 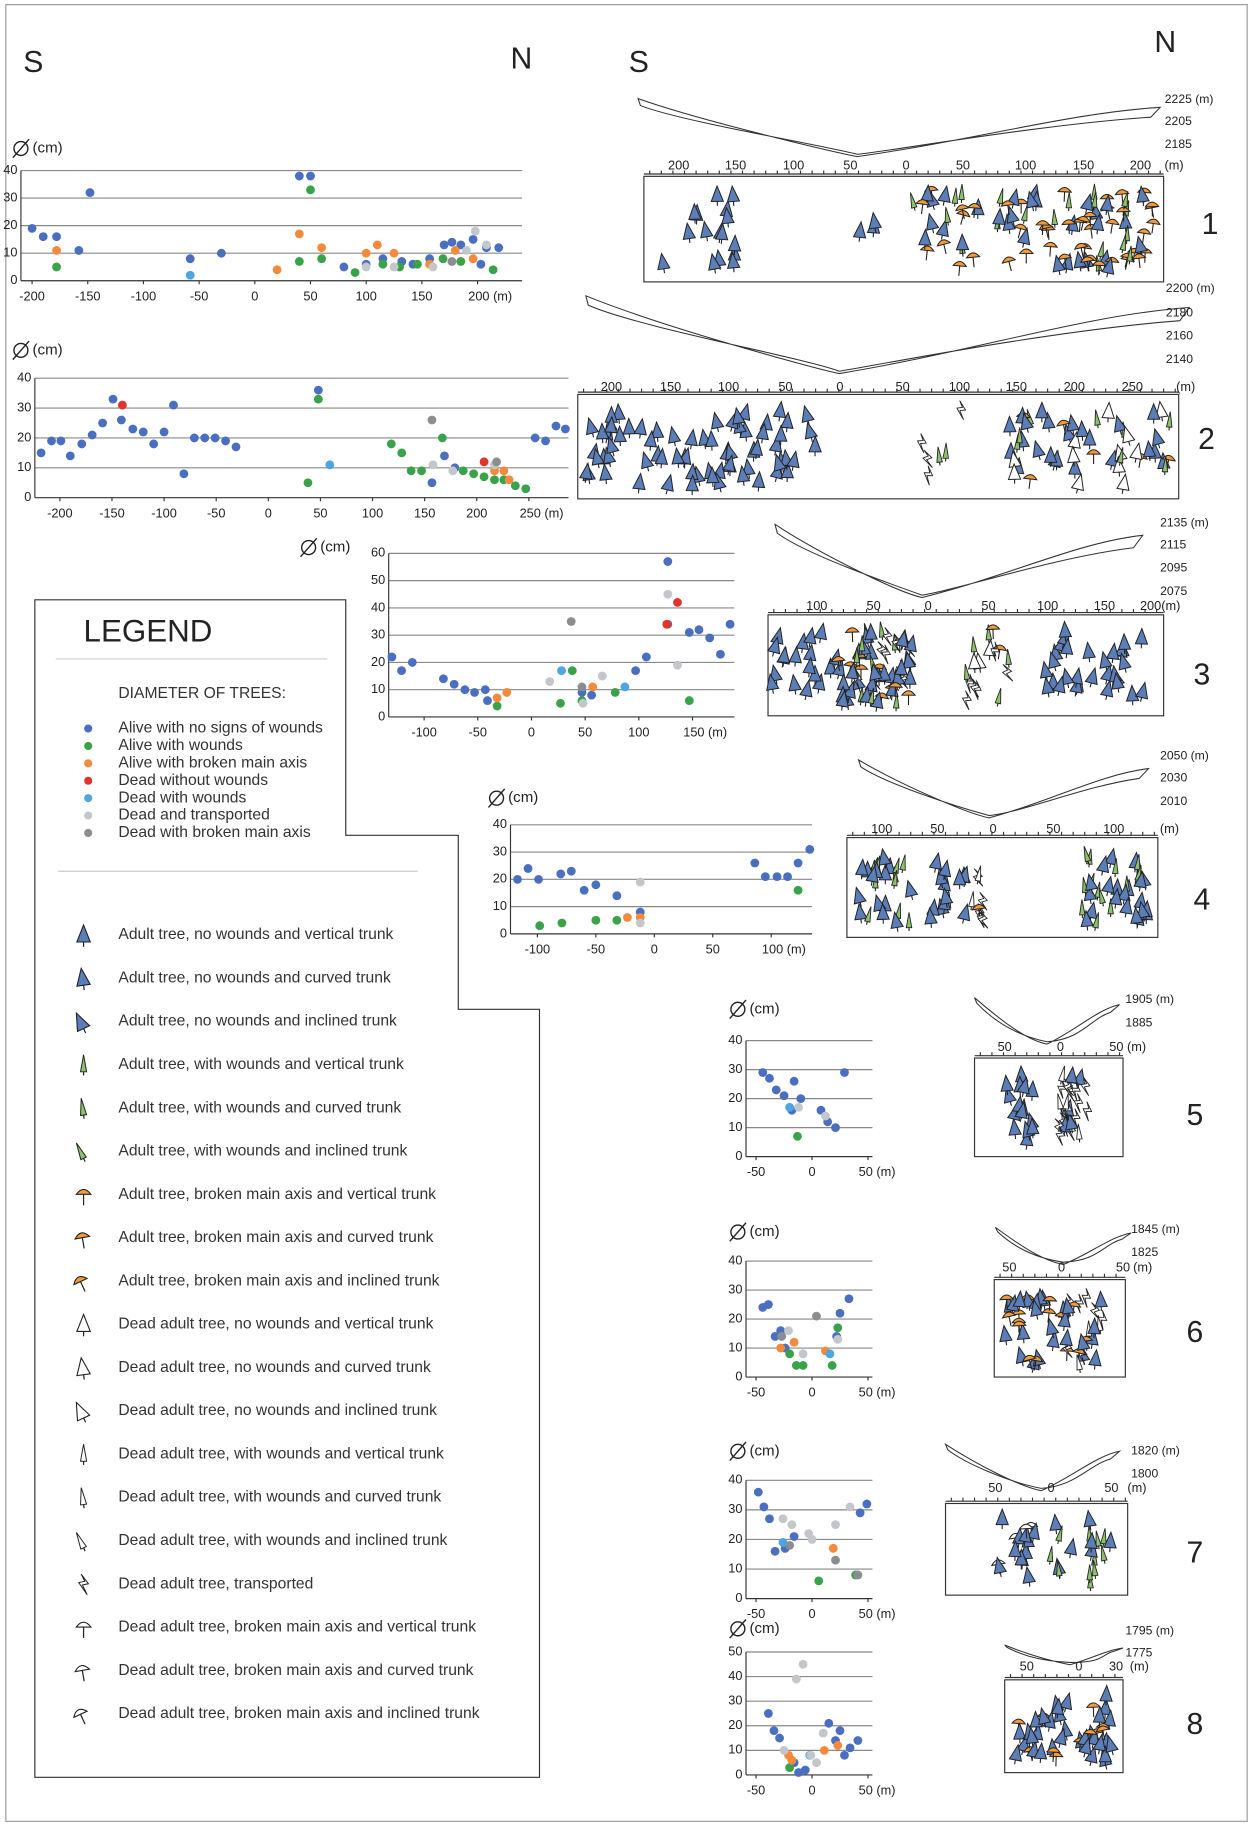 I want to click on diameter-icon, so click(x=21, y=350).